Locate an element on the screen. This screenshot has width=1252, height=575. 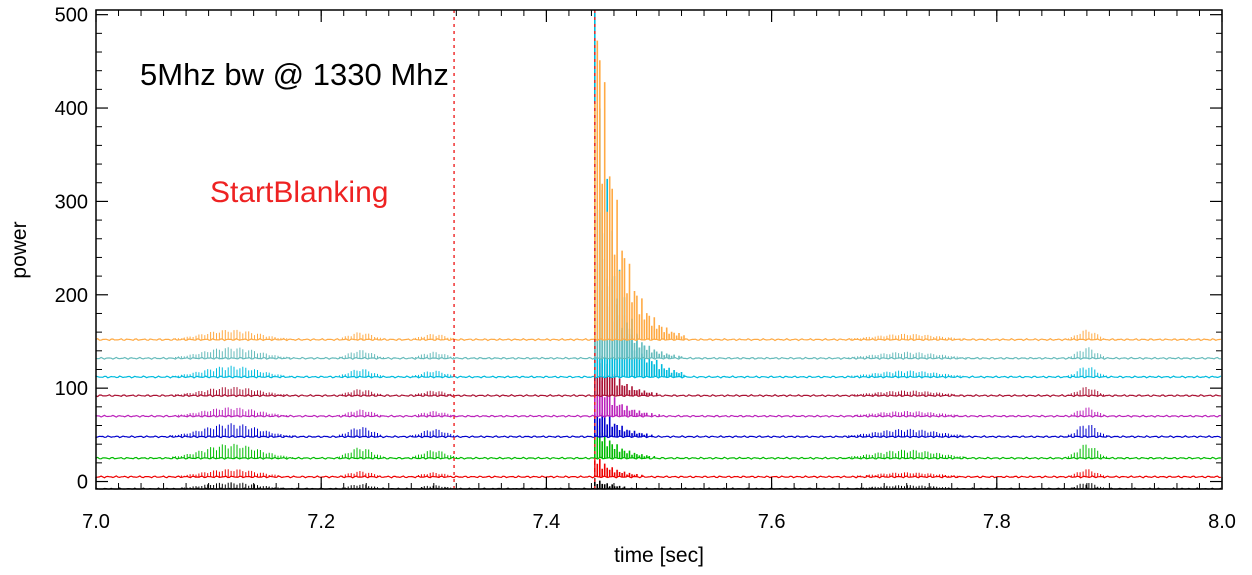
y-tick-label: 300 is located at coordinates (71, 202).